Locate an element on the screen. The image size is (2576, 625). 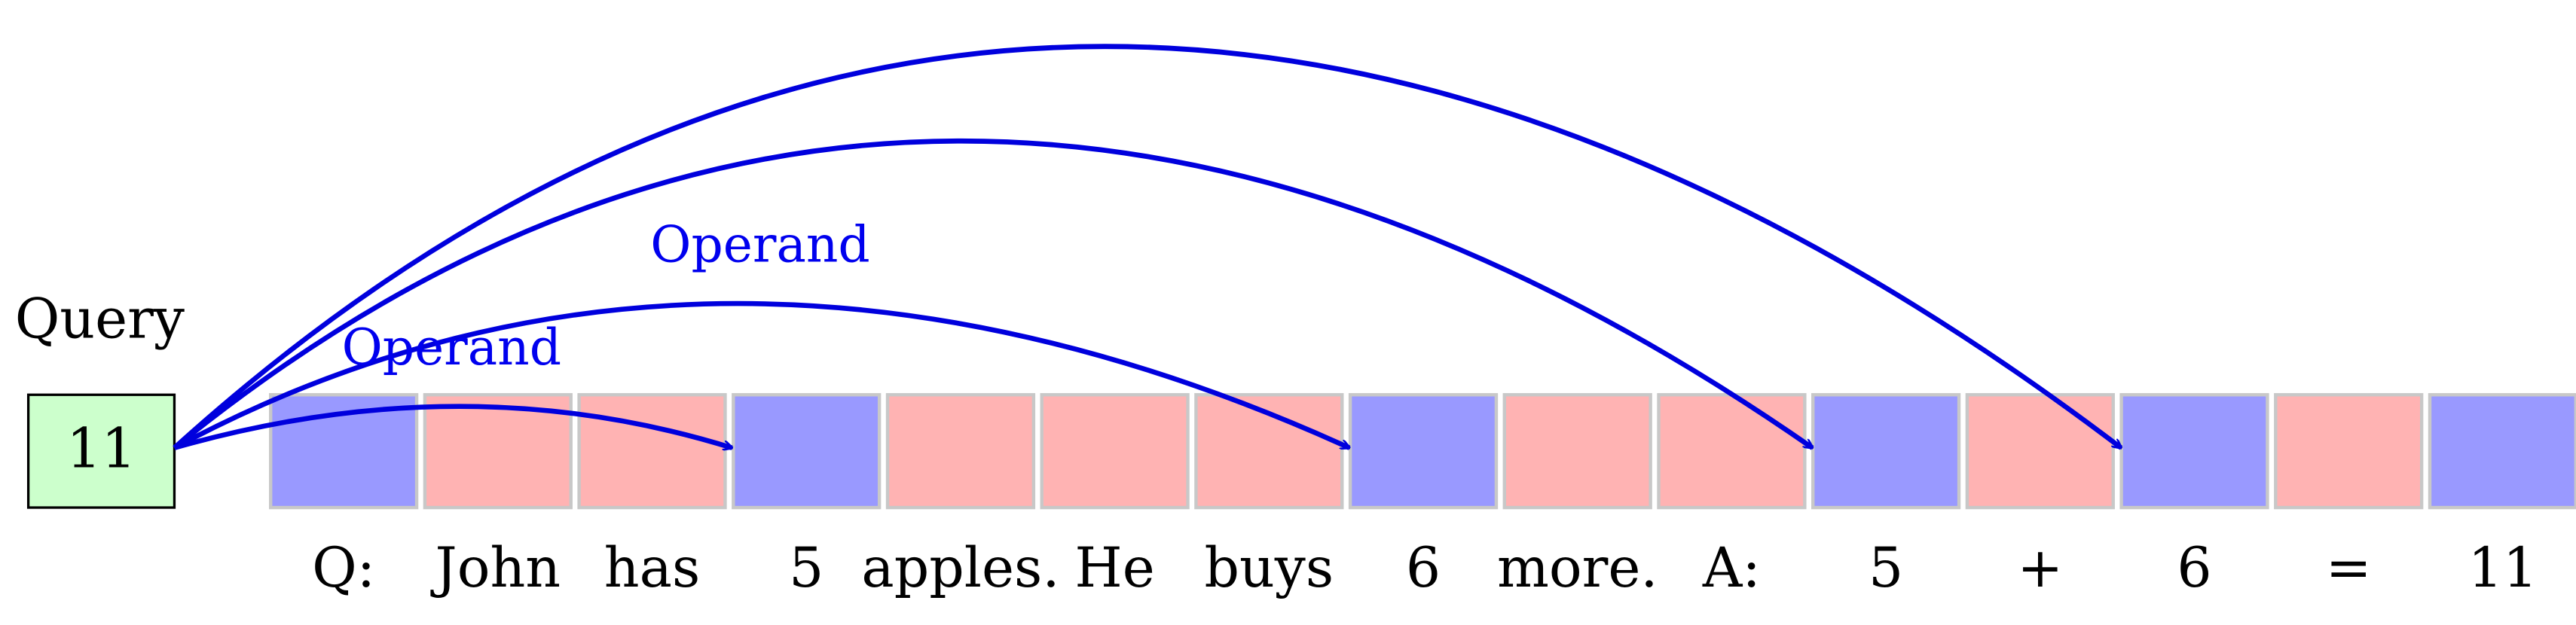
token-text: He is located at coordinates (1114, 569).